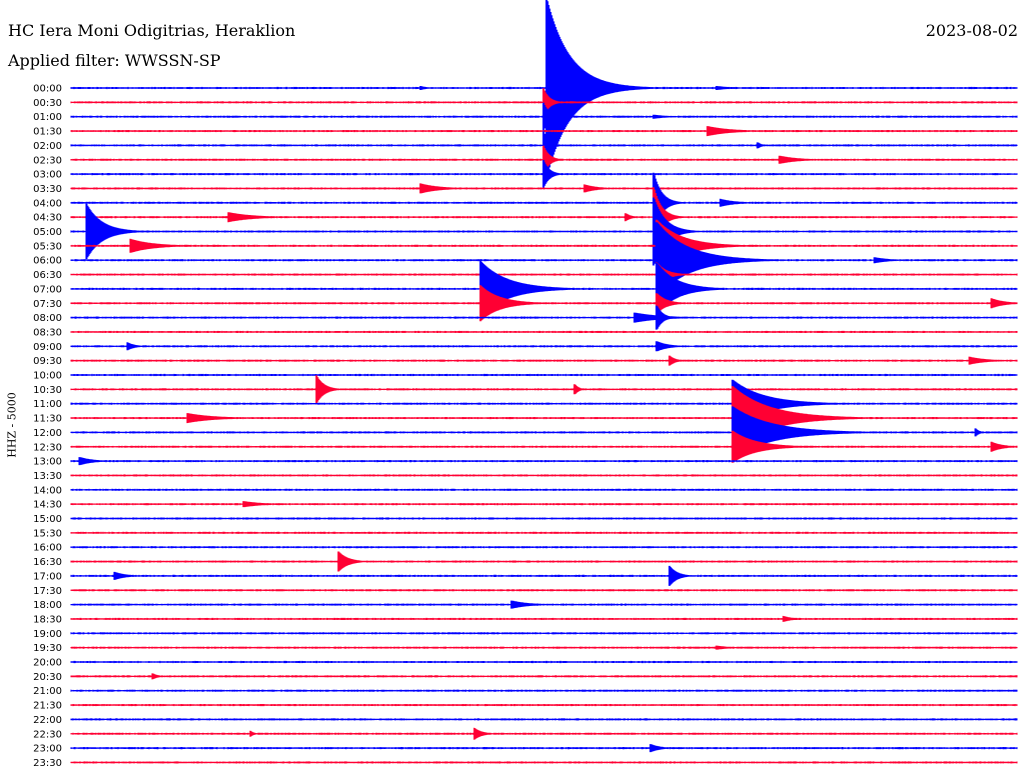 The width and height of the screenshot is (1024, 780). Describe the element at coordinates (544, 647) in the screenshot. I see `trace-row-1930` at that location.